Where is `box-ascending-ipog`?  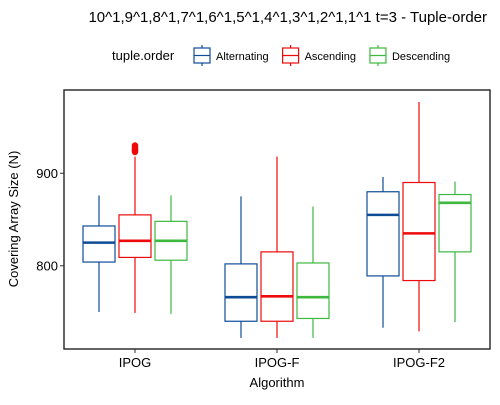
box-ascending-ipog is located at coordinates (135, 227).